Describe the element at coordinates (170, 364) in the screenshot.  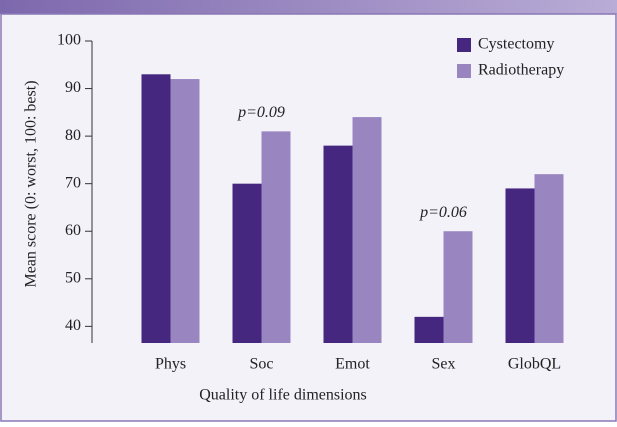
I see `x-tick-label: Phys` at that location.